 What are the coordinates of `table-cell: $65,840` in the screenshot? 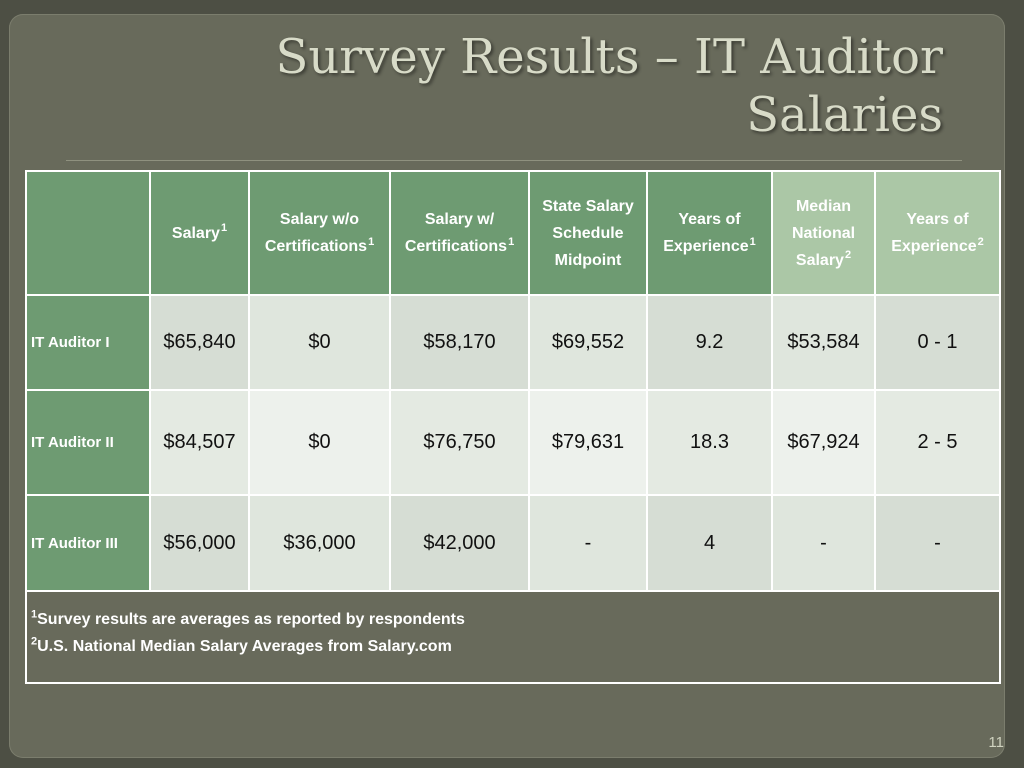 It's located at (199, 342).